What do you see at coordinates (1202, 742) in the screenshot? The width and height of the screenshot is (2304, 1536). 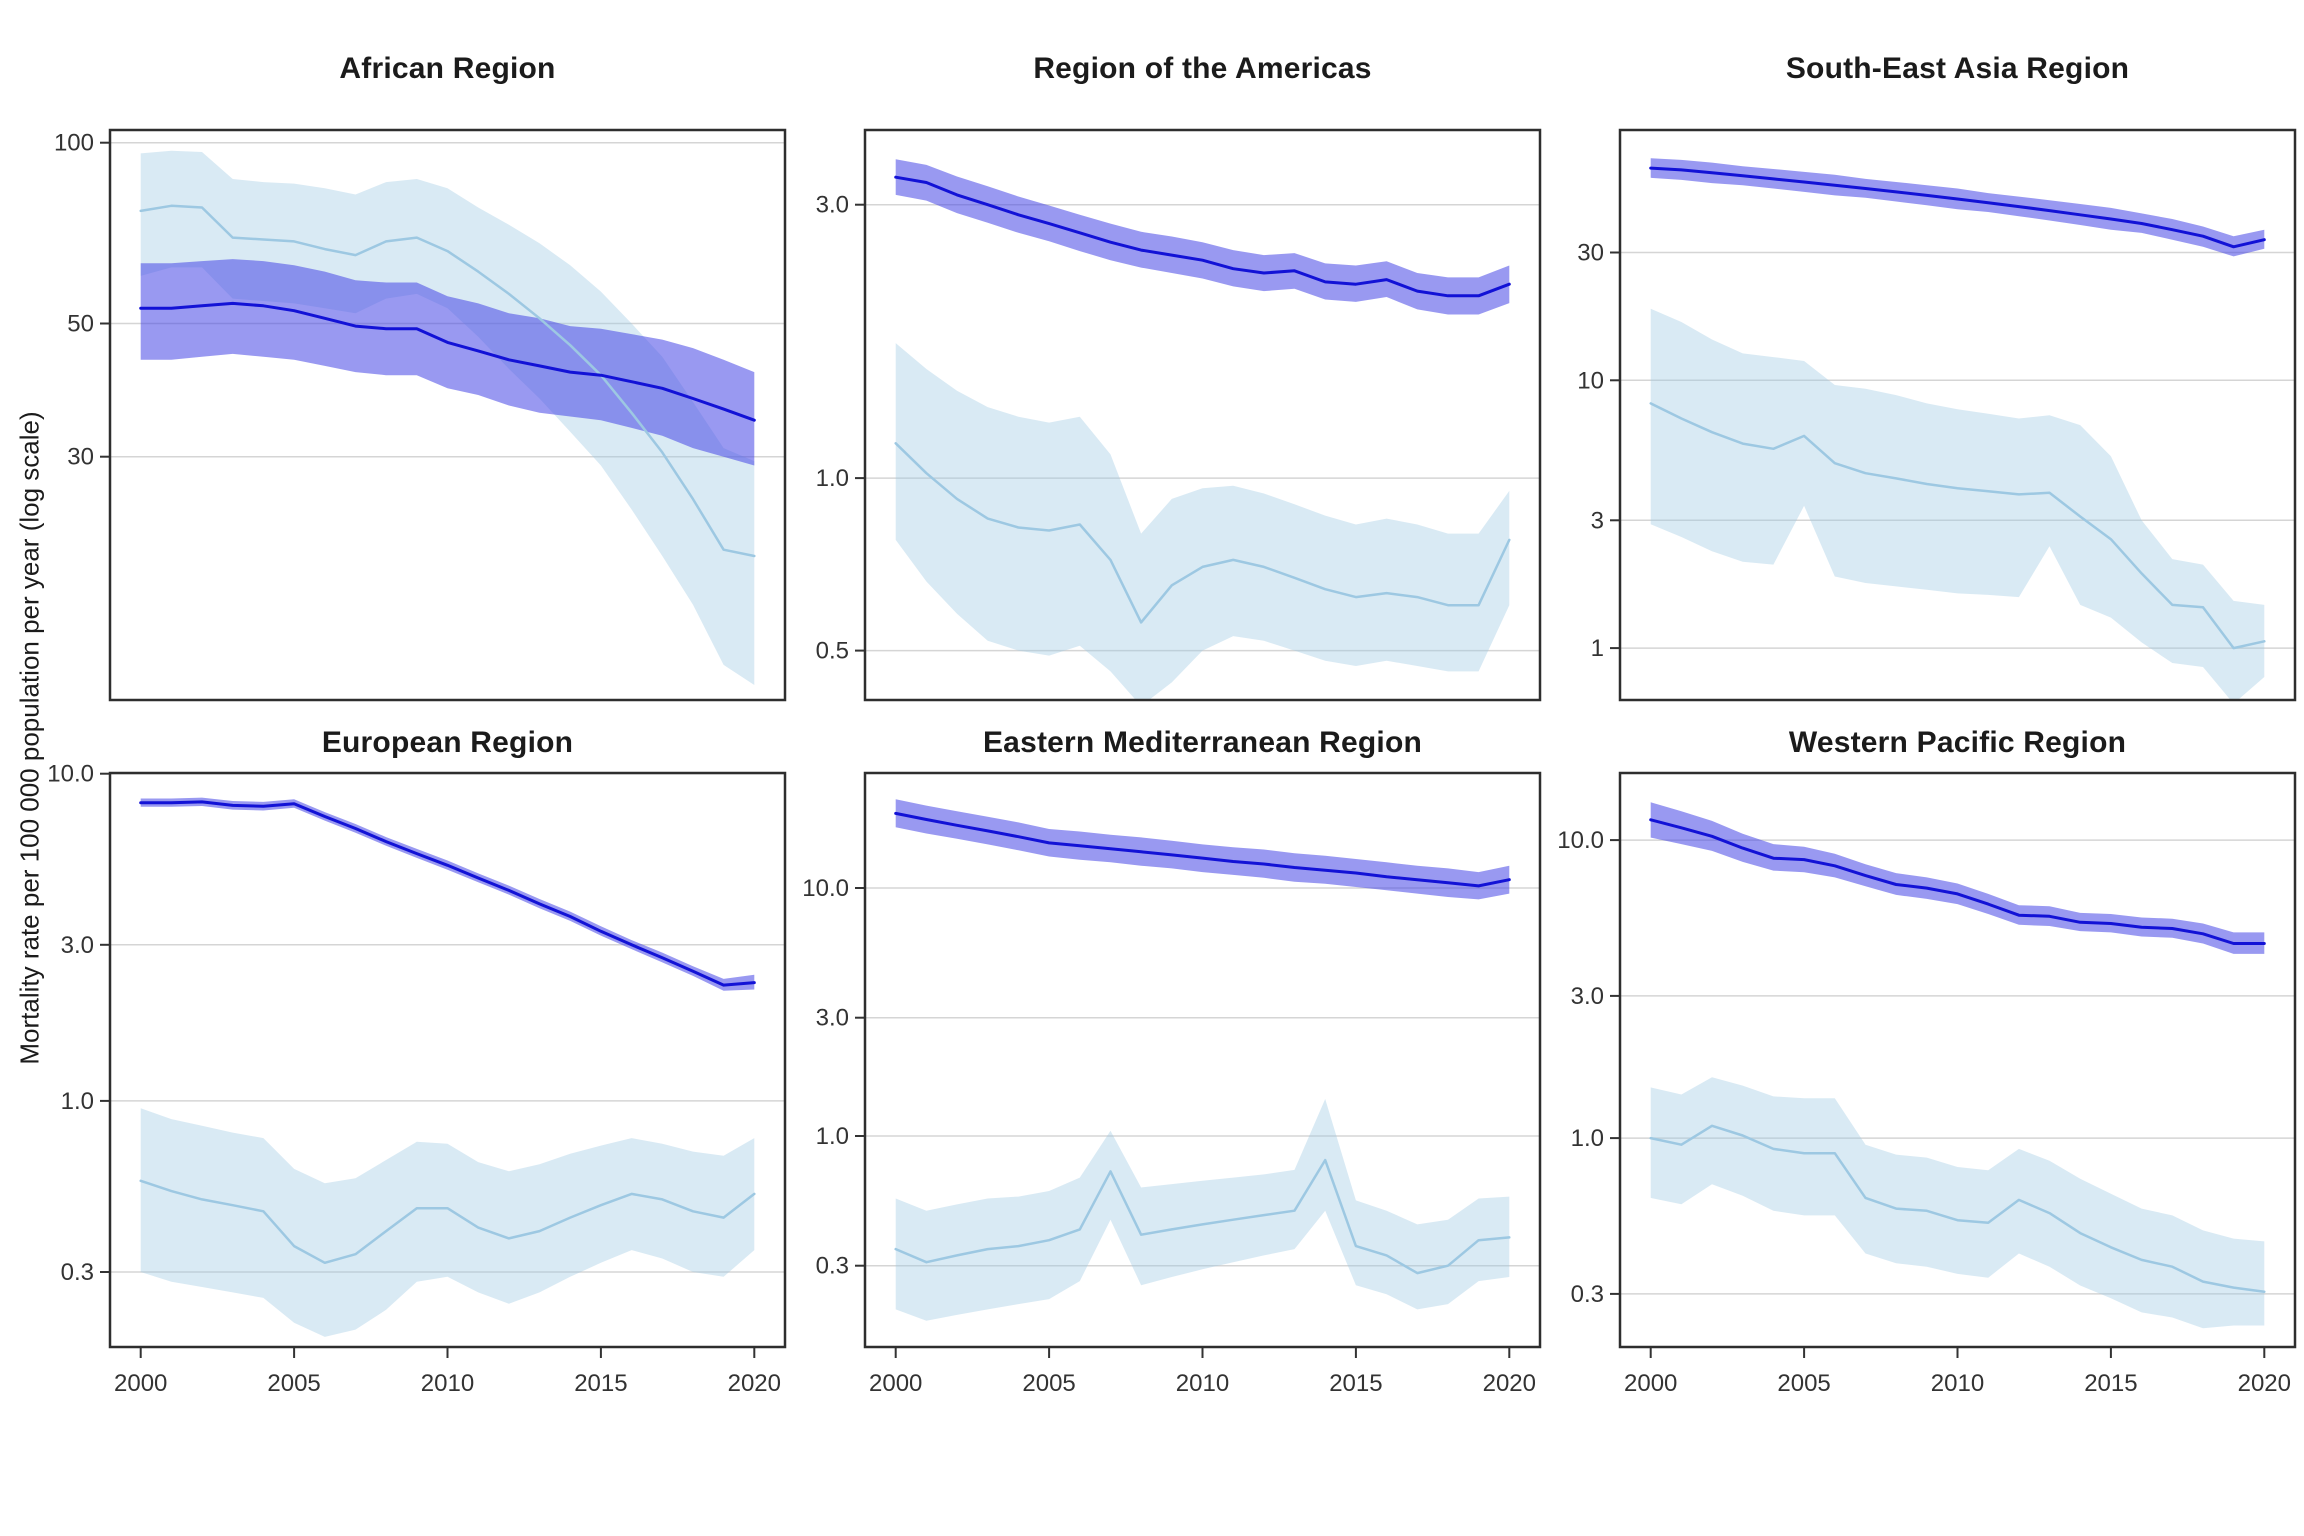 I see `panel-title-eastern-mediterranean-region: Eastern Mediterranean Region` at bounding box center [1202, 742].